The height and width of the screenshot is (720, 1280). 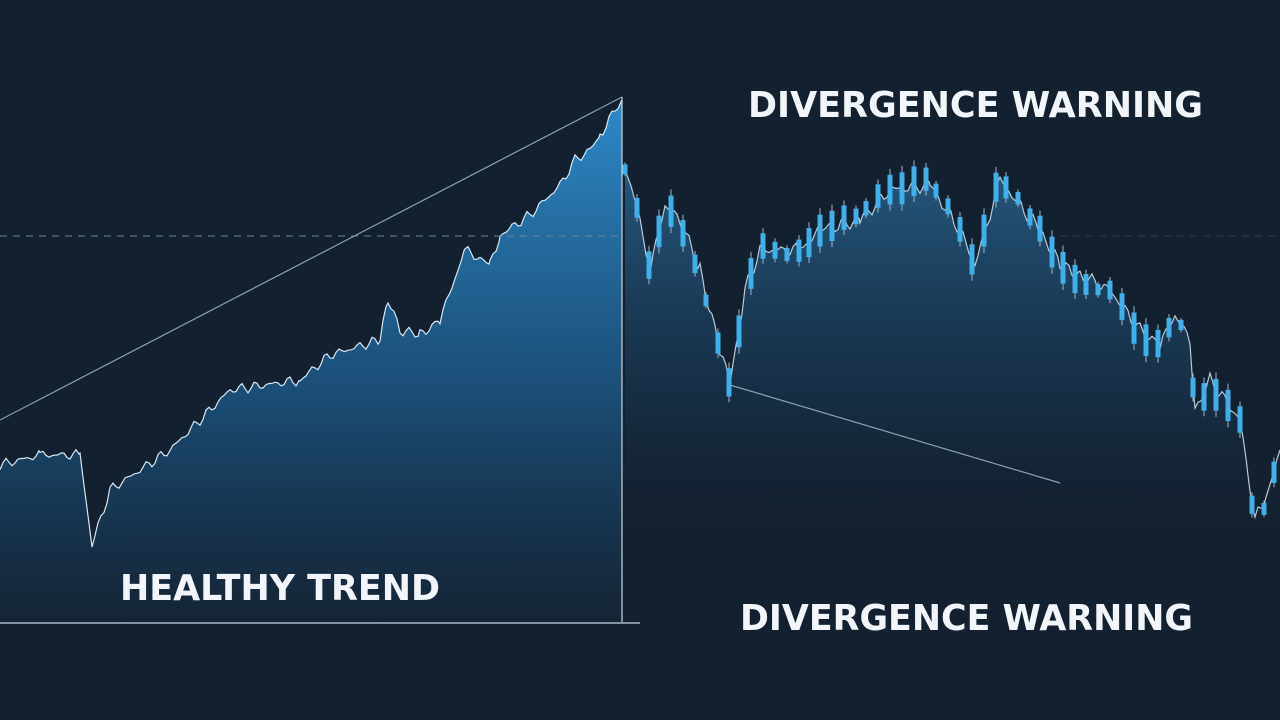 I want to click on bottom-right-label: DIVERGENCE WARNING, so click(x=966, y=618).